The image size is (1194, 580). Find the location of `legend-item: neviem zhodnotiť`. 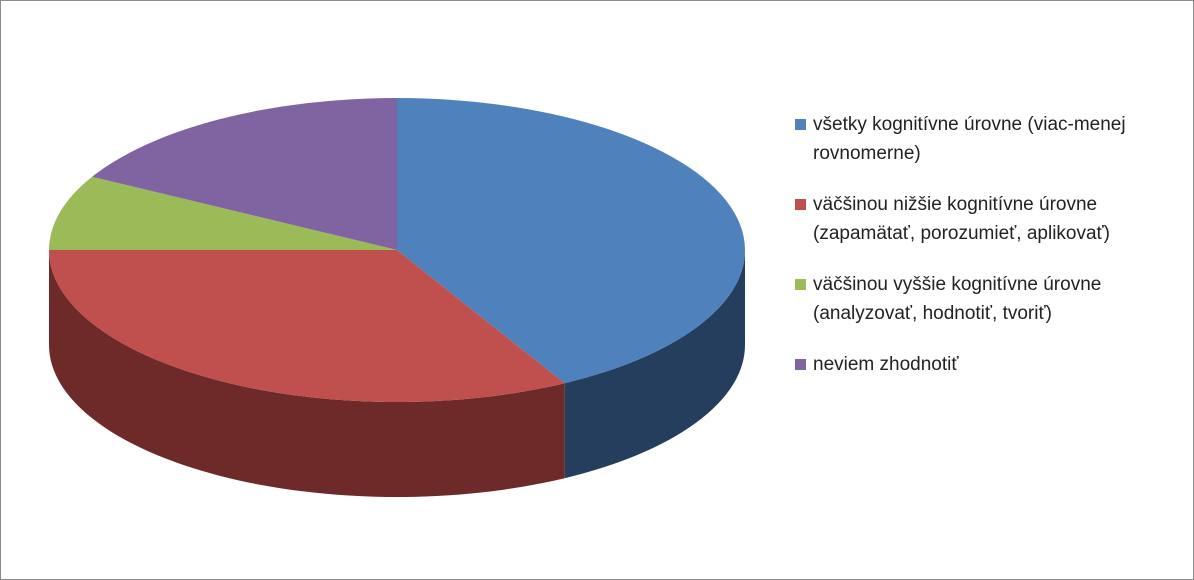

legend-item: neviem zhodnotiť is located at coordinates (992, 364).